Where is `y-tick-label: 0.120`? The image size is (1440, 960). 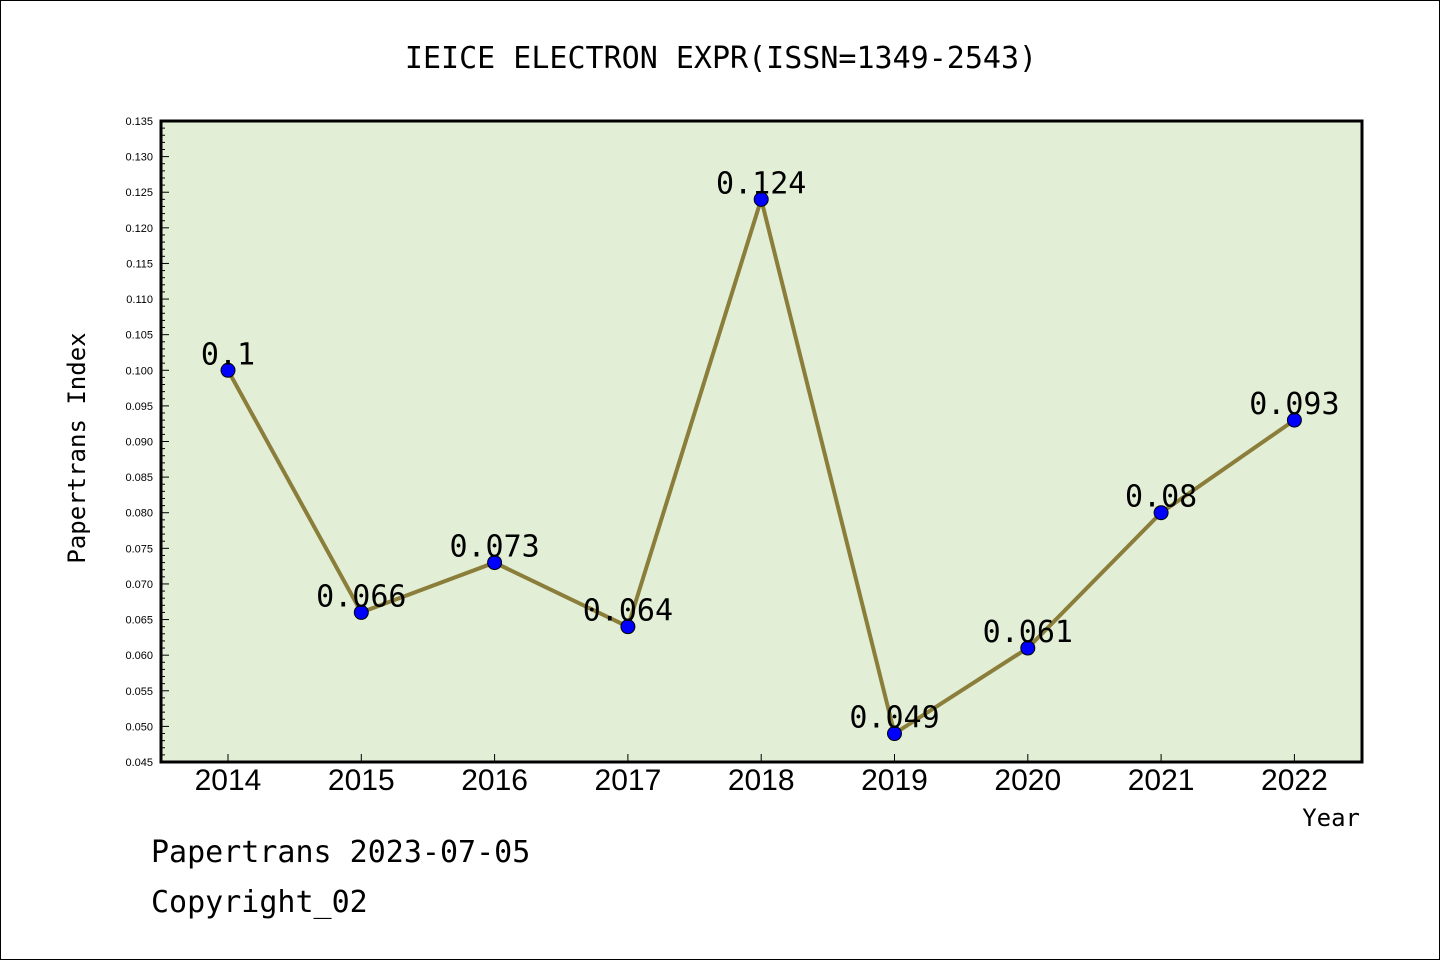 y-tick-label: 0.120 is located at coordinates (139, 229).